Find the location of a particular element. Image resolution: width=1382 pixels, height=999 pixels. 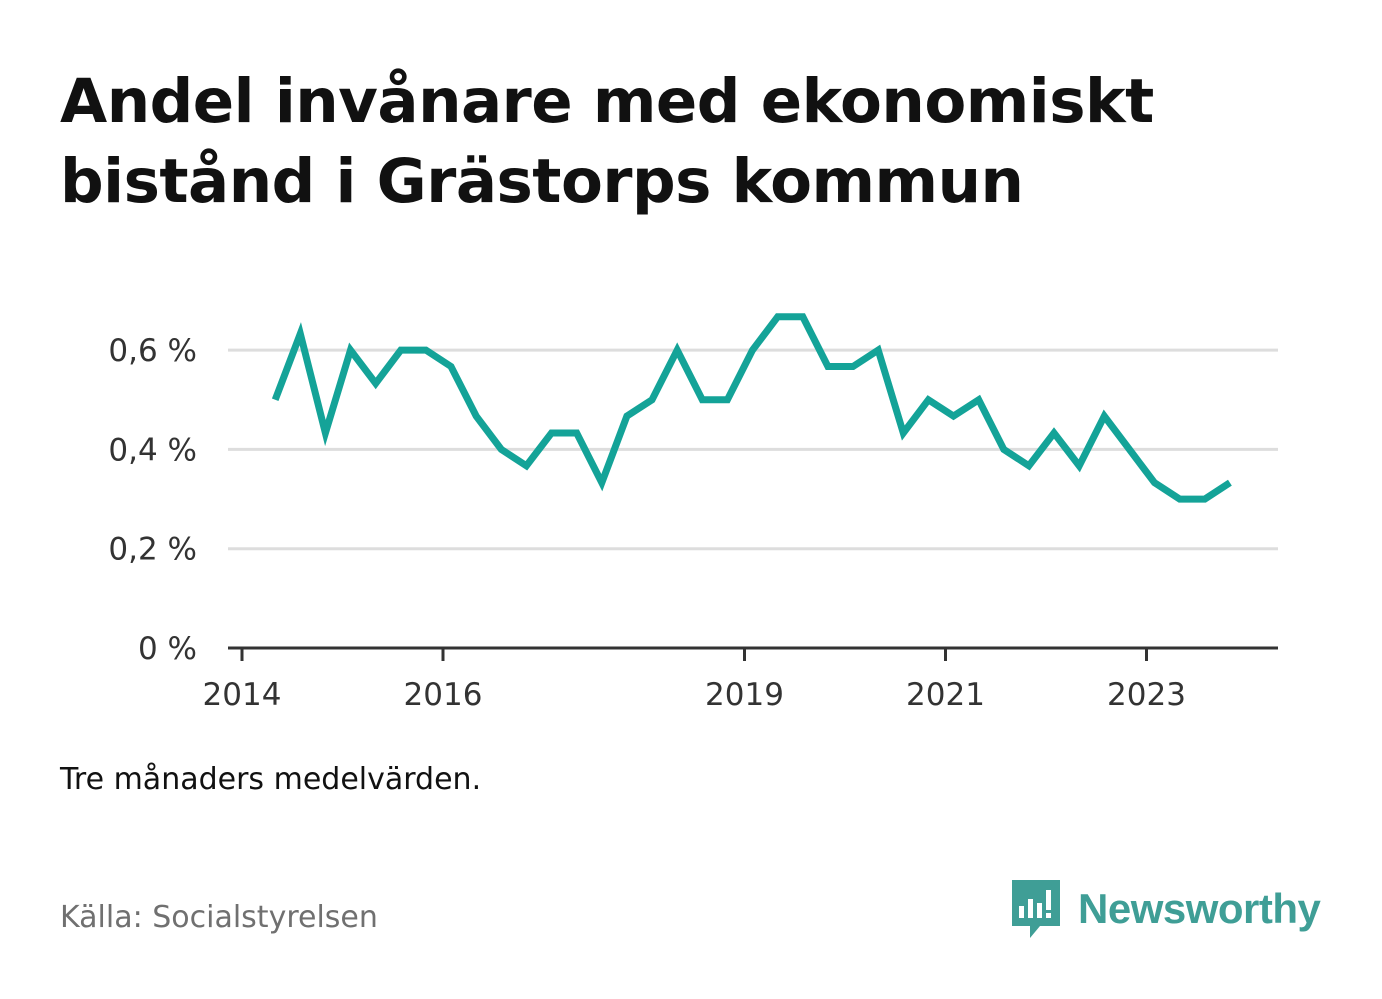

source-credit: Källa: Socialstyrelsen is located at coordinates (219, 917).